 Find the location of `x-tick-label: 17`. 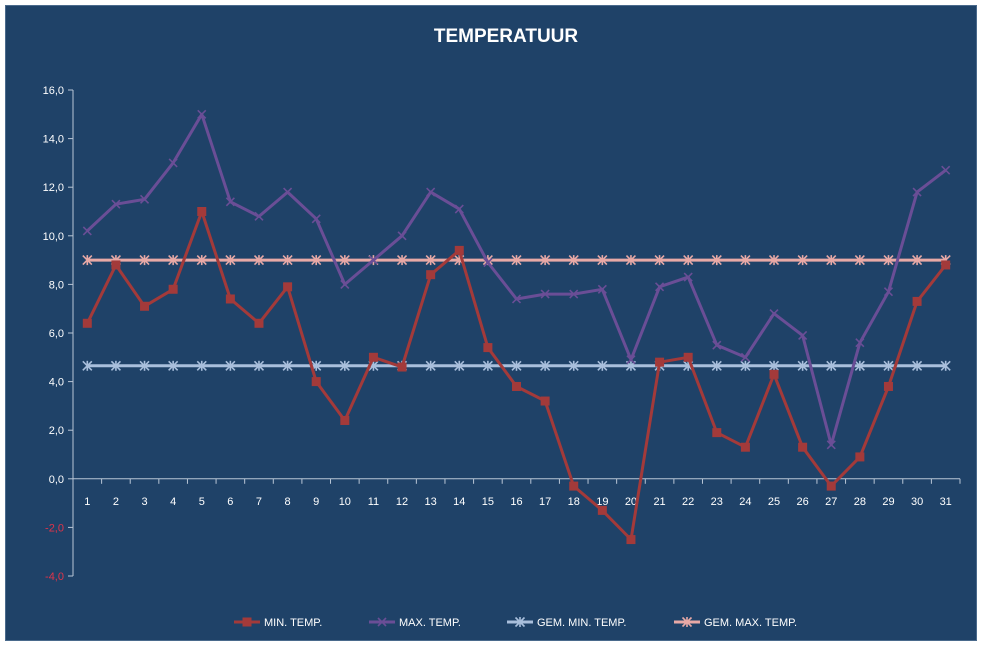

x-tick-label: 17 is located at coordinates (545, 502).